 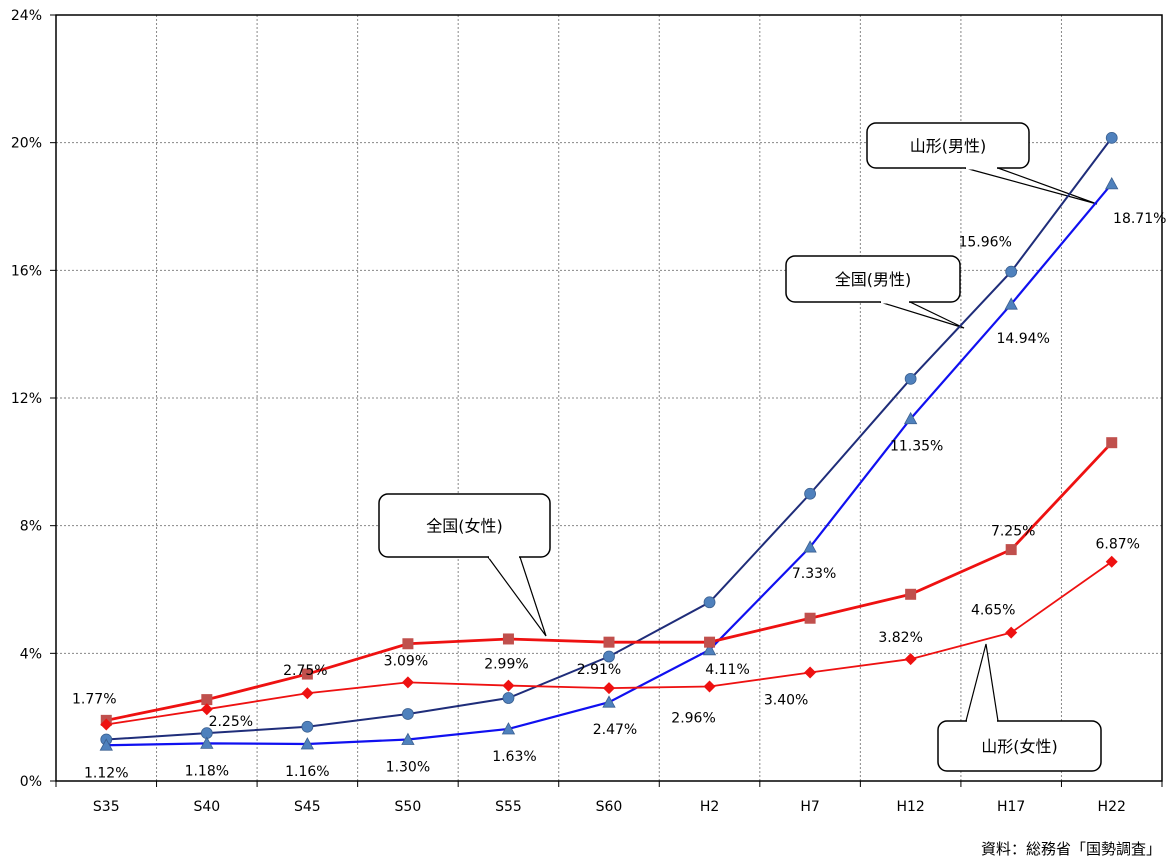 What do you see at coordinates (1117, 545) in the screenshot?
I see `data-label: 6.87%` at bounding box center [1117, 545].